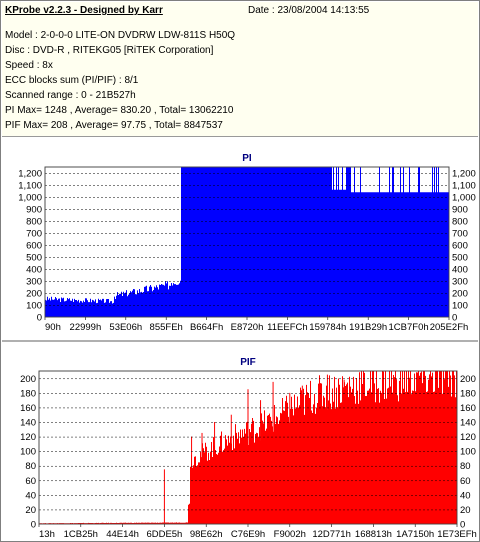  What do you see at coordinates (34, 234) in the screenshot?
I see `y-tick-label-left: 700` at bounding box center [34, 234].